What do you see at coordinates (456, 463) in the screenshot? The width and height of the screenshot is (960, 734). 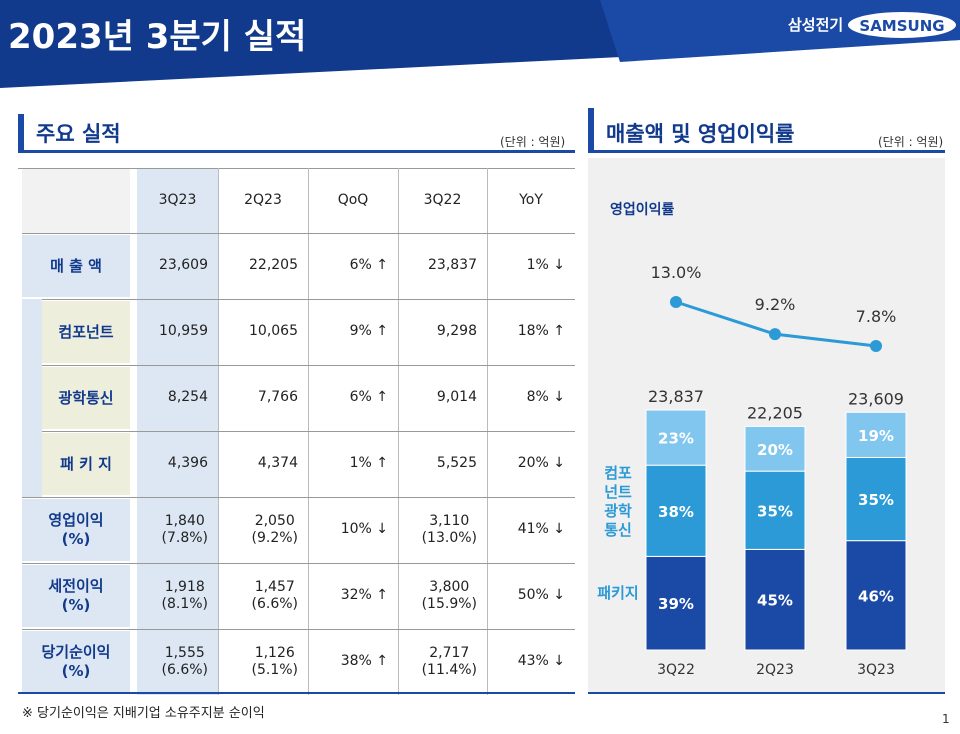 I see `cell: 5,525` at bounding box center [456, 463].